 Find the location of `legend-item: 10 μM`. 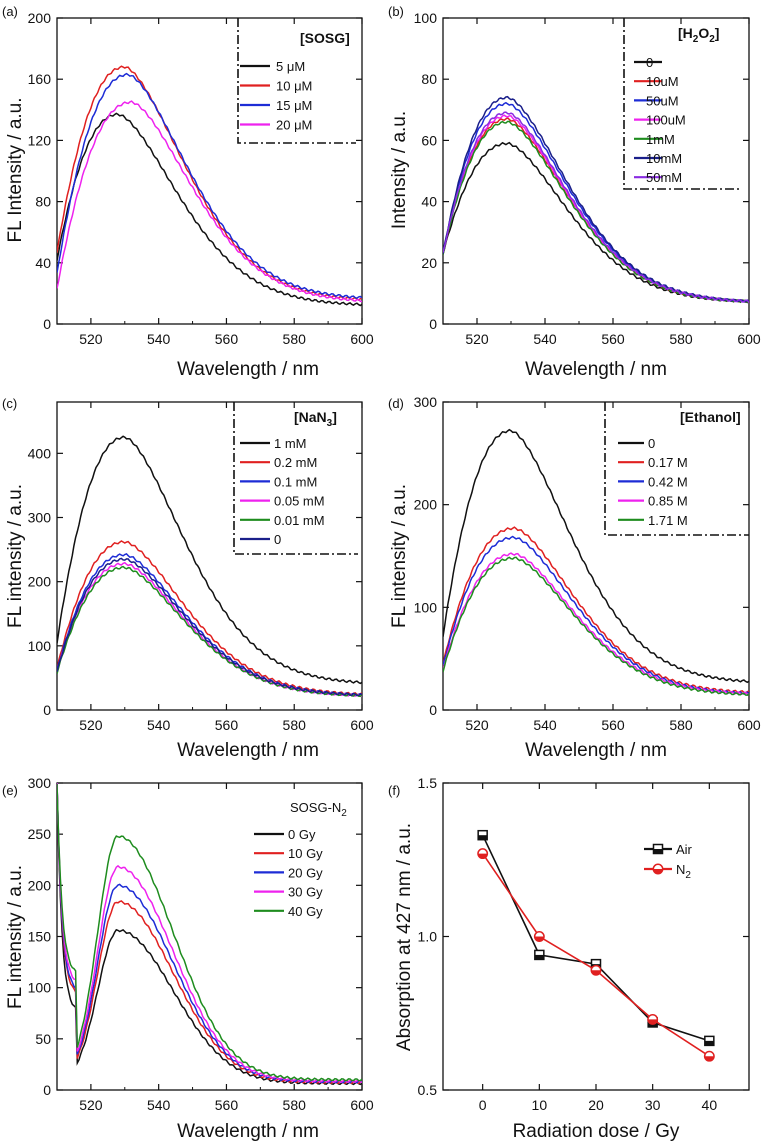

legend-item: 10 μM is located at coordinates (276, 86).